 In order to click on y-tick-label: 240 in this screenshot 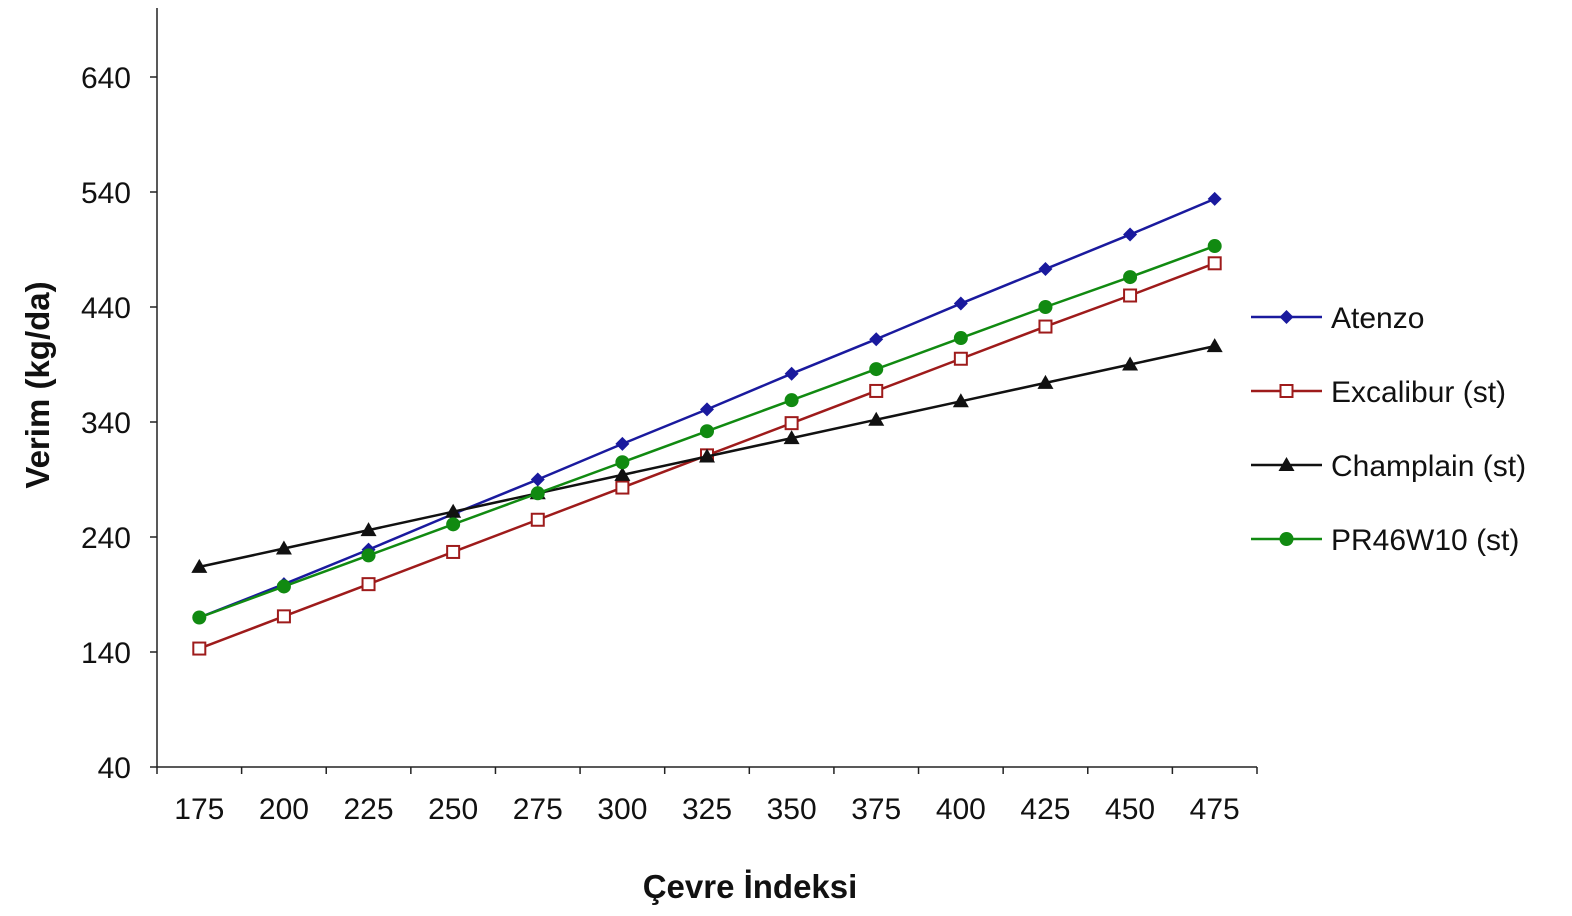, I will do `click(106, 538)`.